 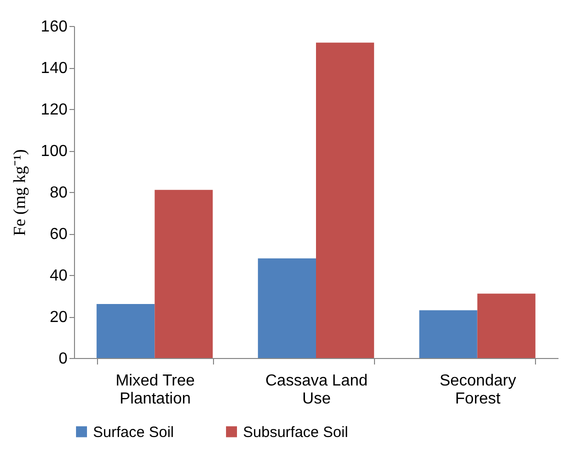 I want to click on y-tick-label: 60, so click(x=59, y=234).